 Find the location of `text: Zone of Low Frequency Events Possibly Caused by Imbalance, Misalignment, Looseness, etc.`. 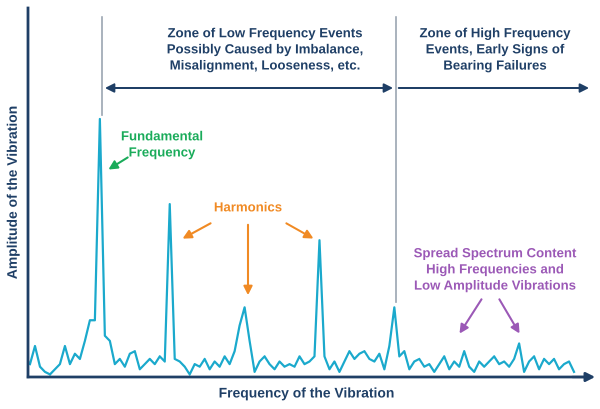

text: Zone of Low Frequency Events Possibly Caused by Imbalance, Misalignment, Looseness, etc. is located at coordinates (265, 50).